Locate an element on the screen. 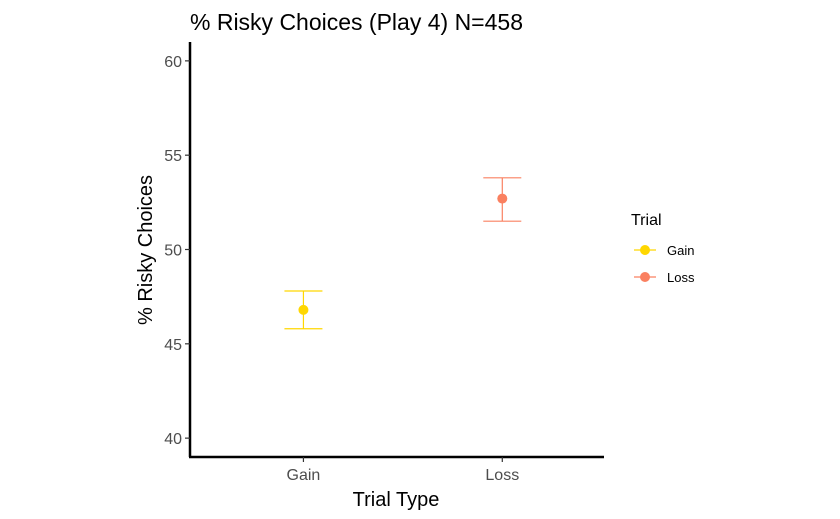  y-tick-label: 55 is located at coordinates (173, 156).